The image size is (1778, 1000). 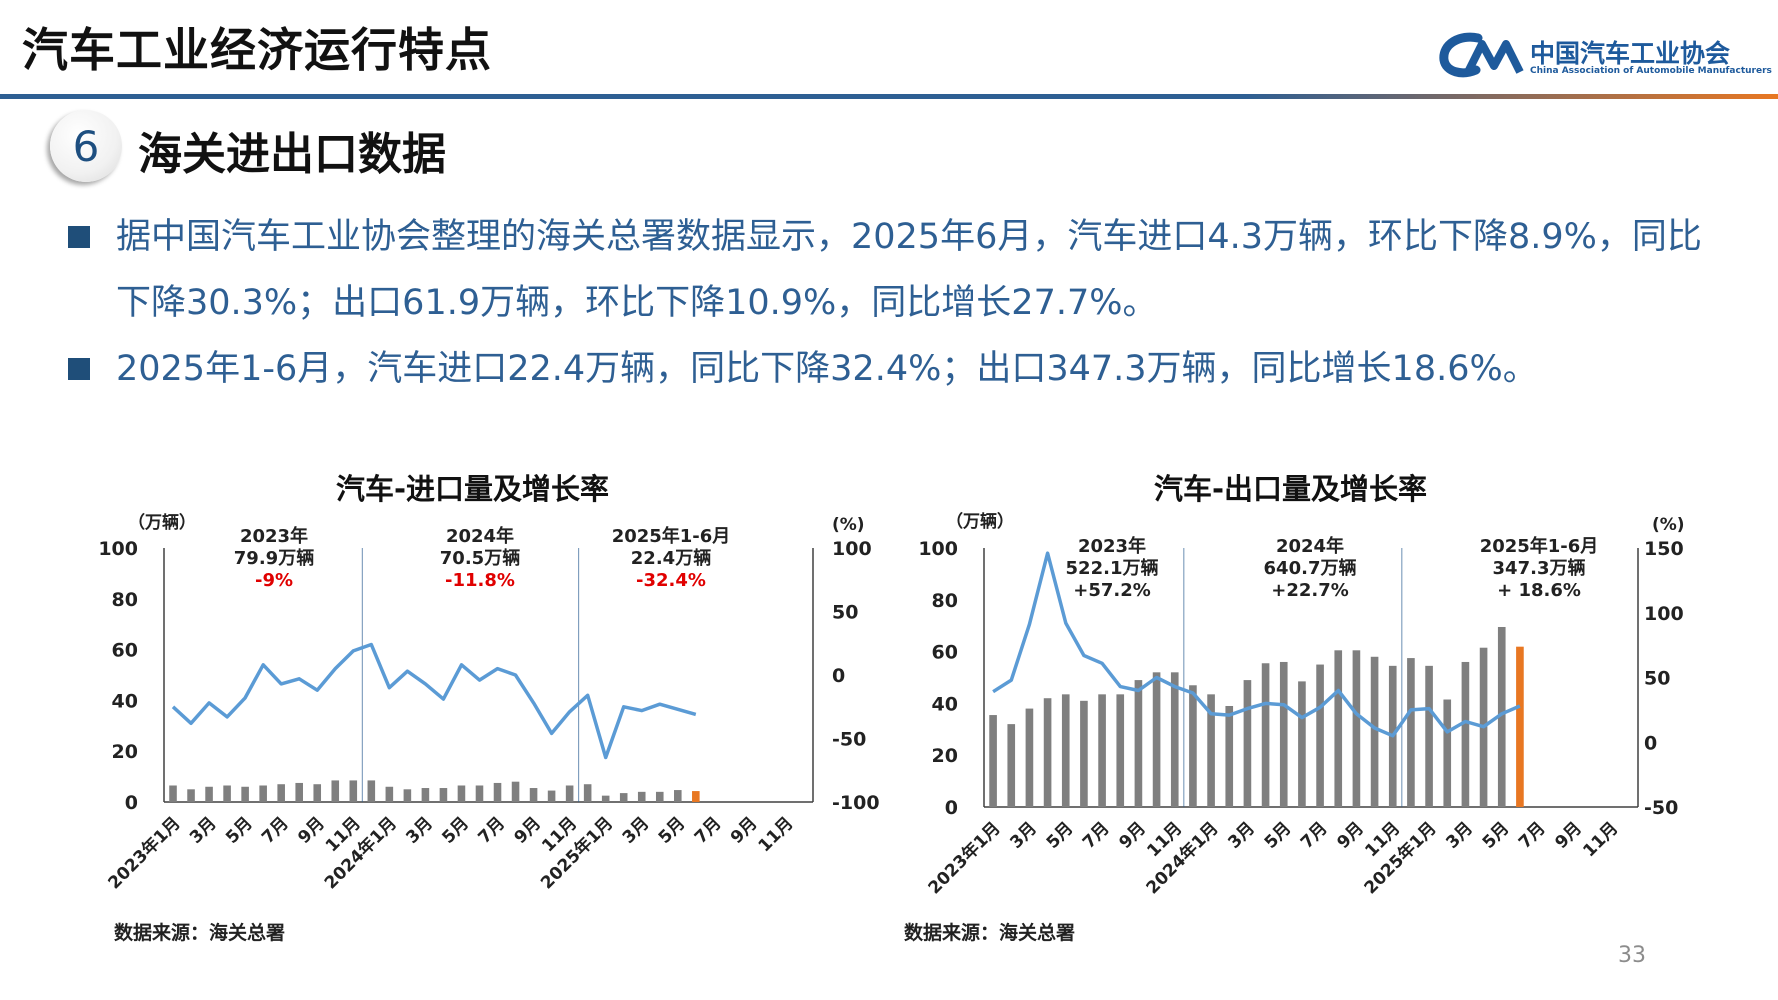 I want to click on y-left-tick-label: 100, so click(x=938, y=549).